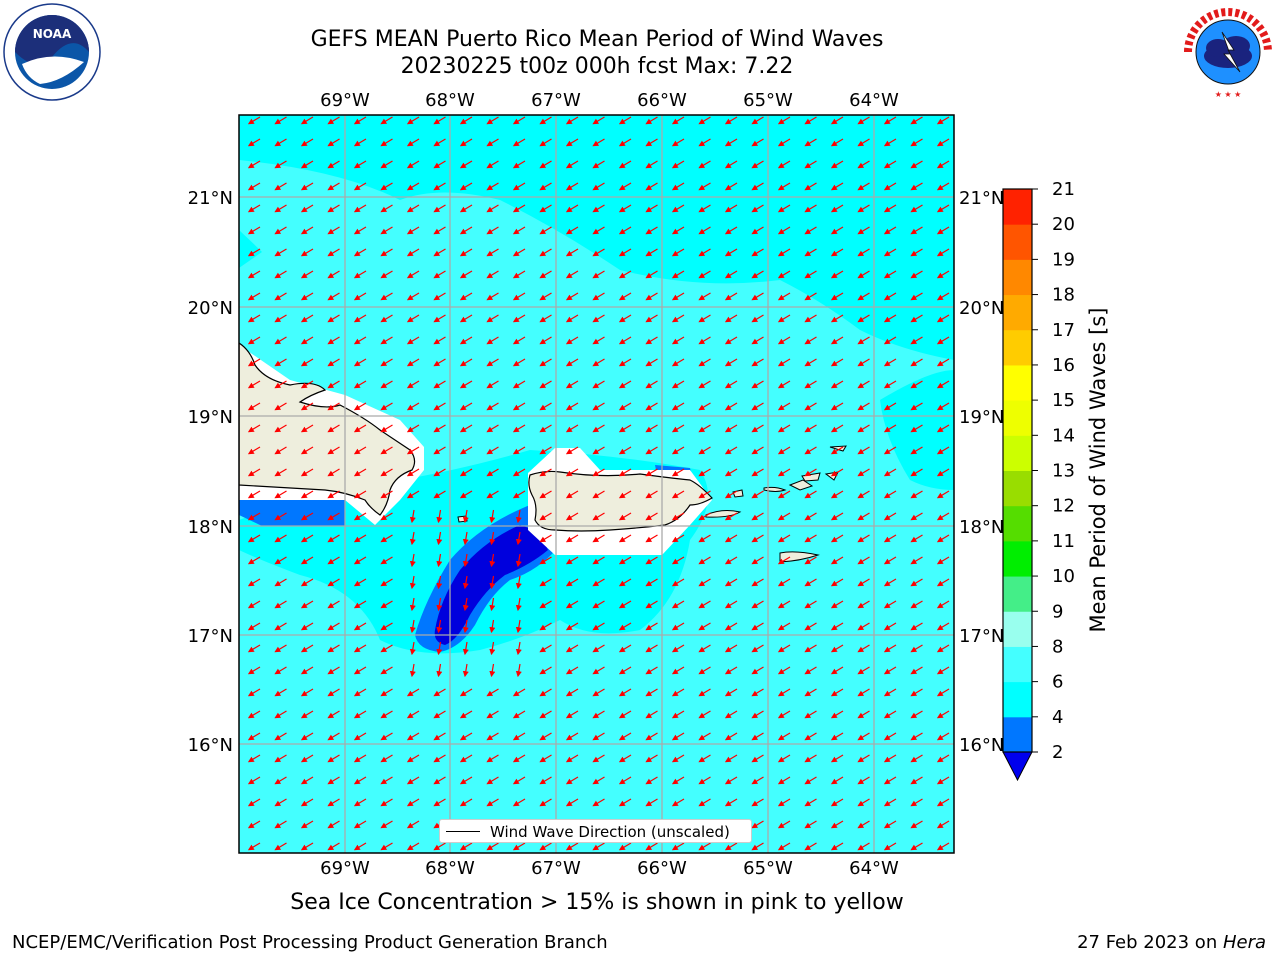 Image resolution: width=1280 pixels, height=960 pixels. What do you see at coordinates (981, 636) in the screenshot?
I see `lat-right-17n: 17°N` at bounding box center [981, 636].